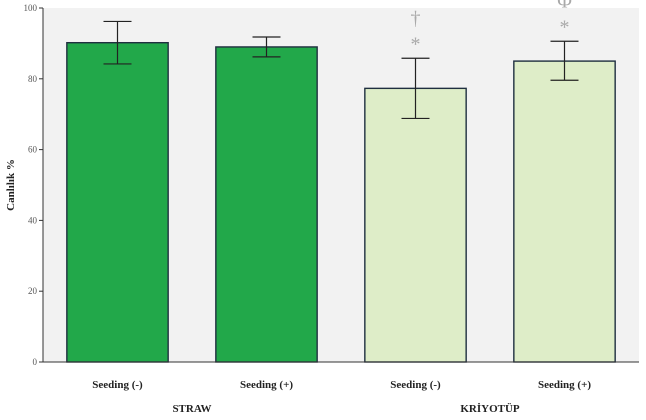  I want to click on y-tick-label: 20, so click(33, 291).